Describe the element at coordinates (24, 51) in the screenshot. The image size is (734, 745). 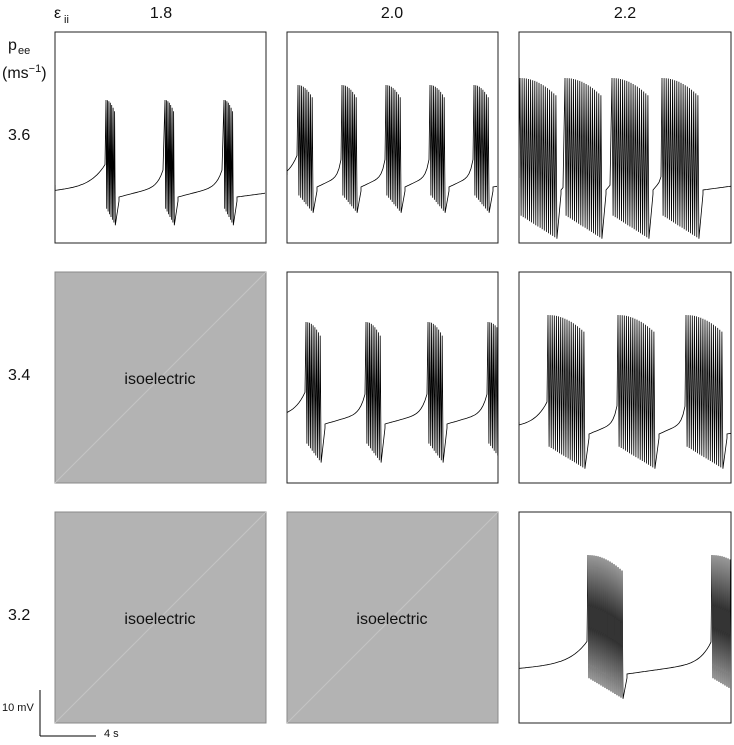
I see `p-sub: ee` at that location.